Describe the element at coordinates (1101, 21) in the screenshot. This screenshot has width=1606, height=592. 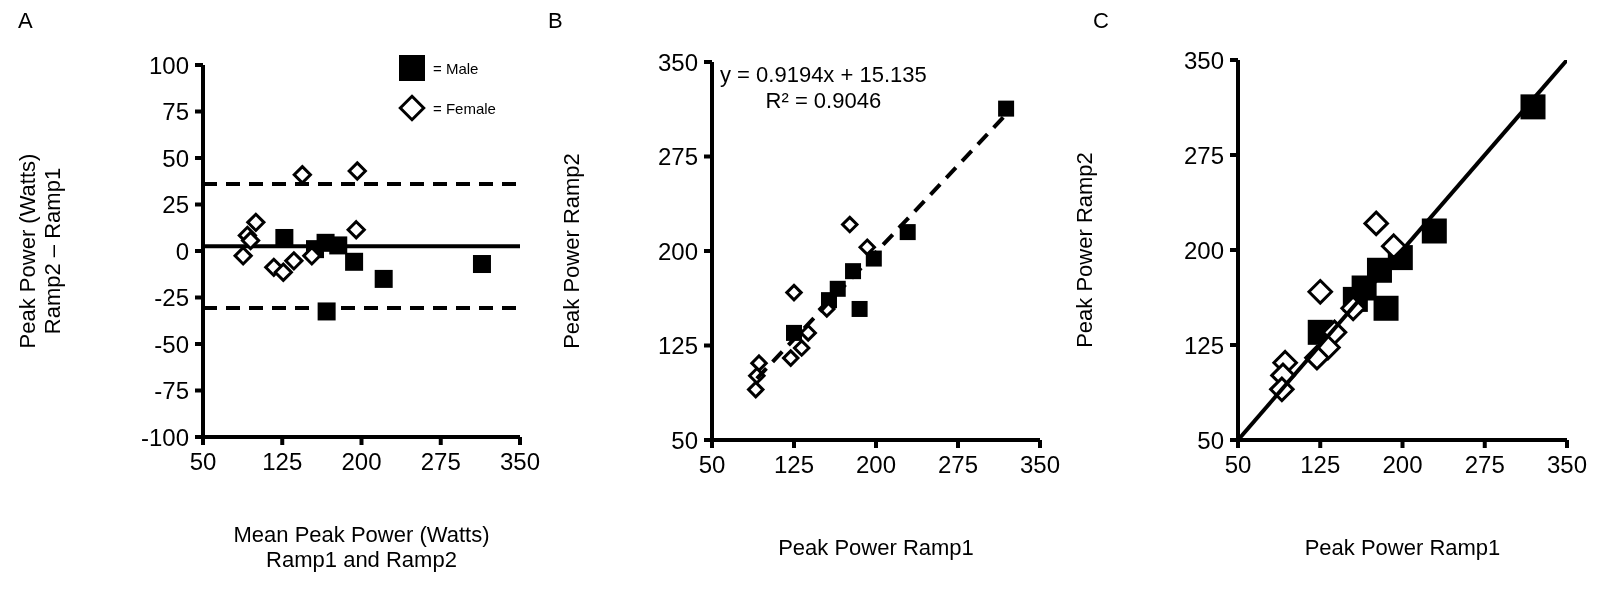
I see `chart-title: C` at that location.